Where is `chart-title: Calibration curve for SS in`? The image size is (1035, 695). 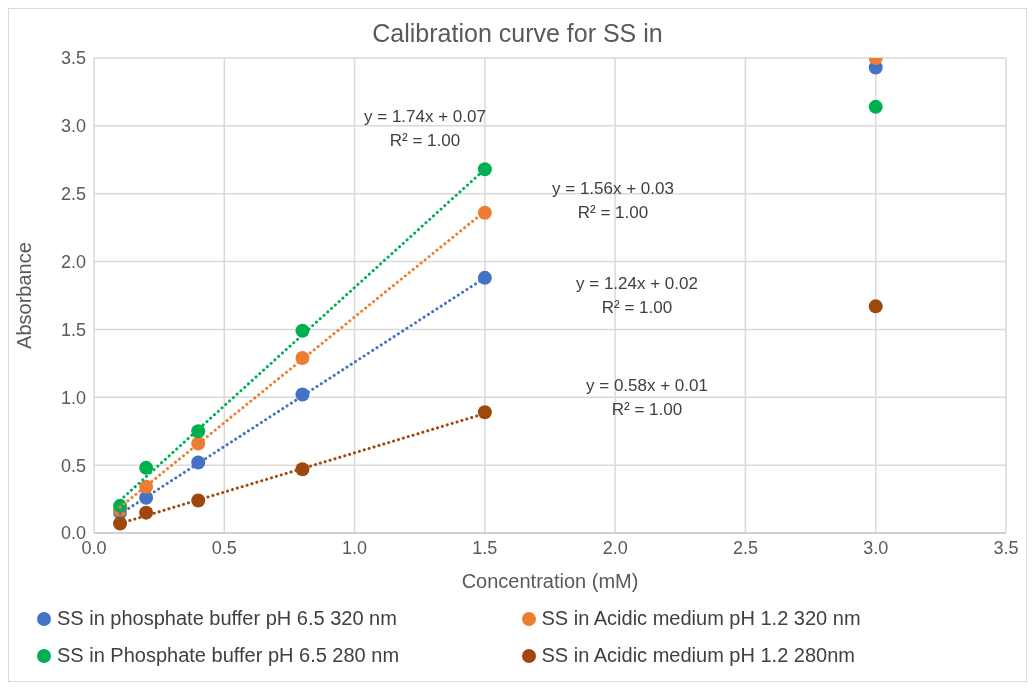 chart-title: Calibration curve for SS in is located at coordinates (517, 33).